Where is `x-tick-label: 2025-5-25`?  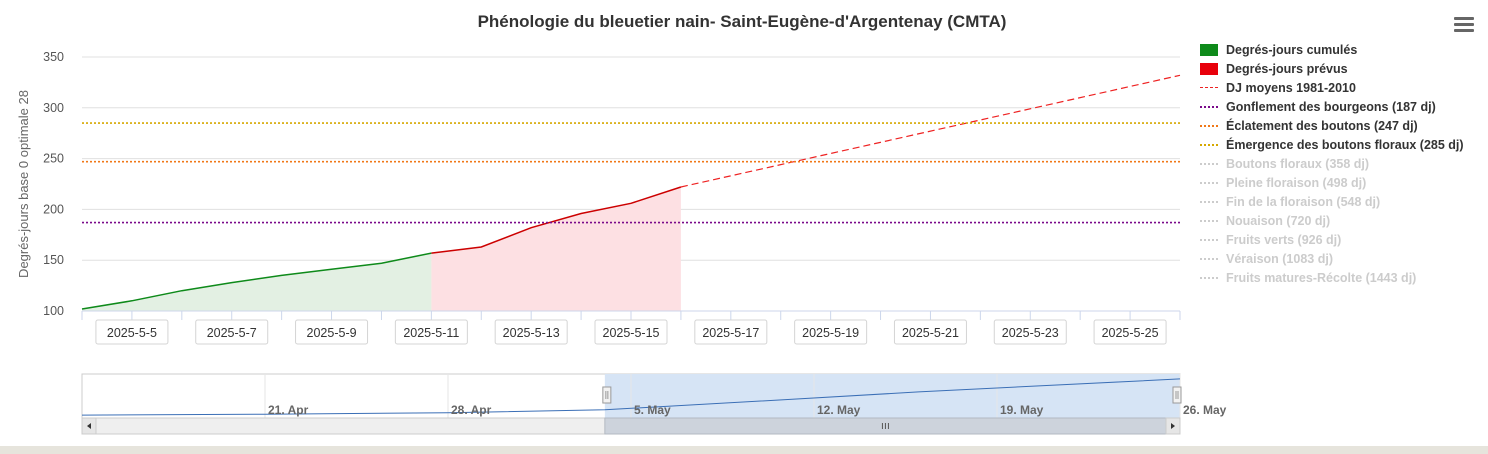 x-tick-label: 2025-5-25 is located at coordinates (1130, 333).